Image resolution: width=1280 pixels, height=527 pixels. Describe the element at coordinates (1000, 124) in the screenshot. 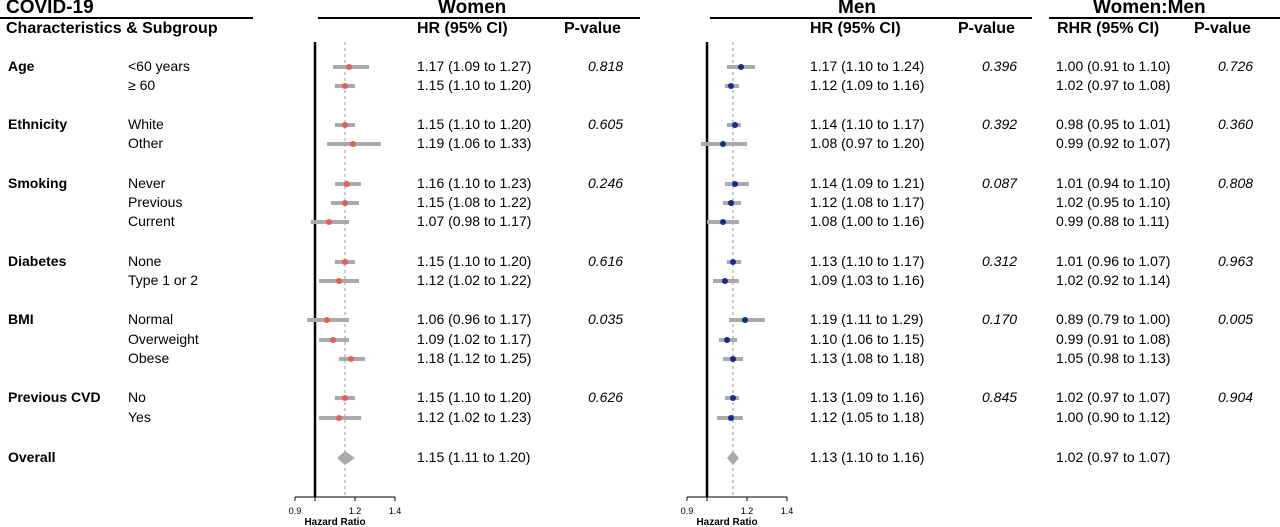

I see `men-pvalue: 0.392` at that location.